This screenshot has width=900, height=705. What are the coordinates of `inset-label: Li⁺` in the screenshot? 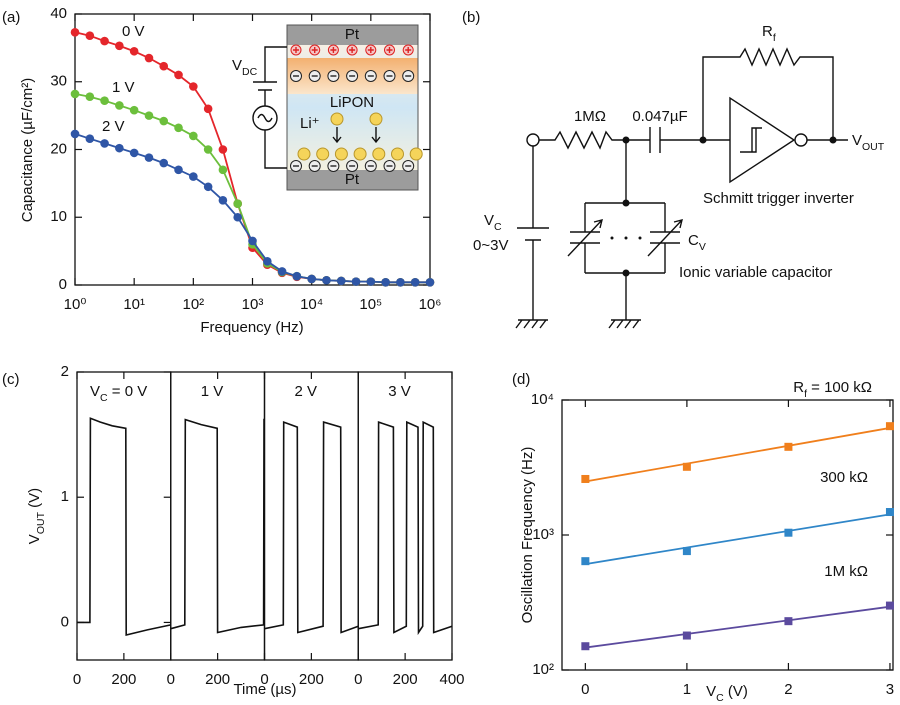 It's located at (310, 123).